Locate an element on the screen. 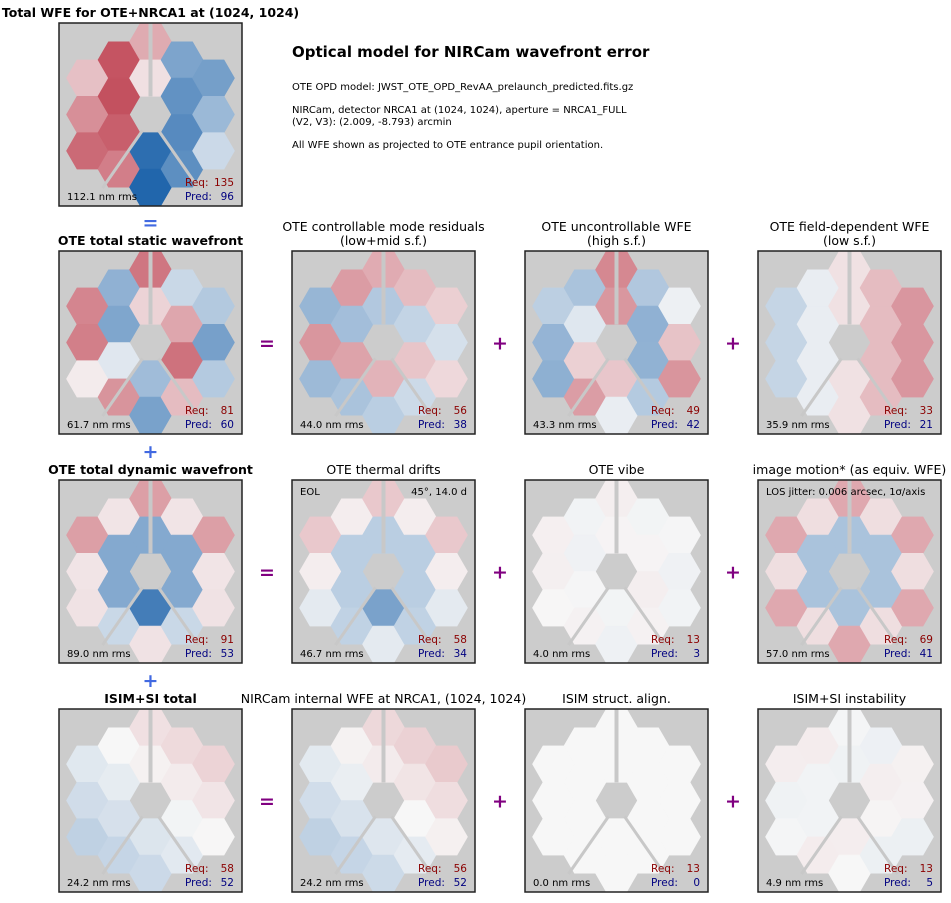 Image resolution: width=951 pixels, height=903 pixels. rms-label: 61.7 nm rms is located at coordinates (99, 425).